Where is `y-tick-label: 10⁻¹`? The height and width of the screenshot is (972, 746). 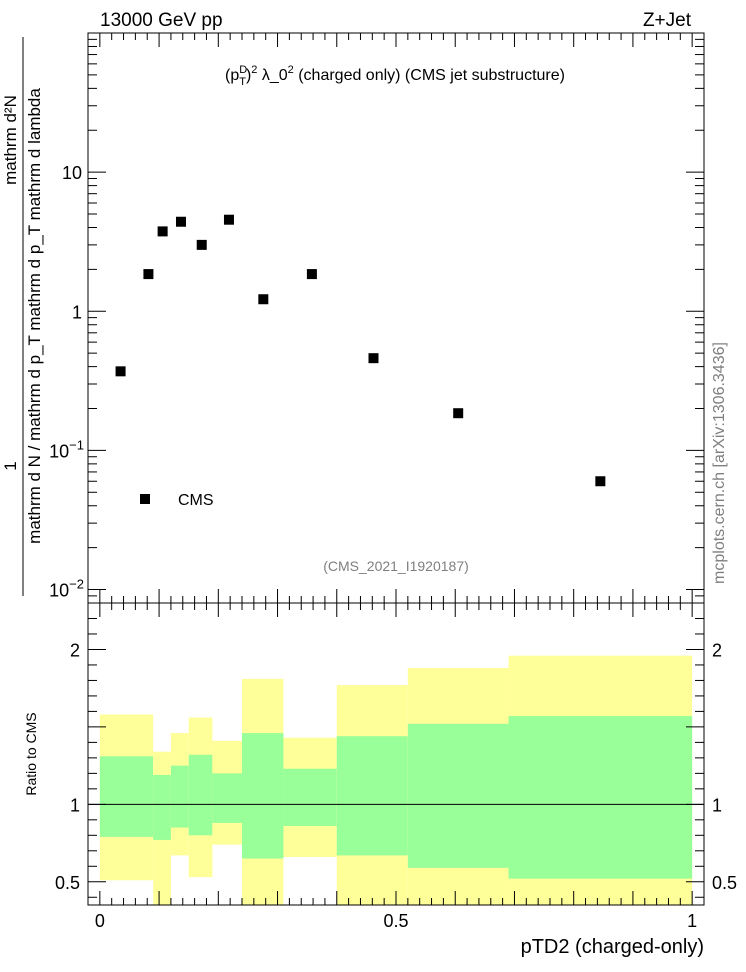 y-tick-label: 10⁻¹ is located at coordinates (66, 449).